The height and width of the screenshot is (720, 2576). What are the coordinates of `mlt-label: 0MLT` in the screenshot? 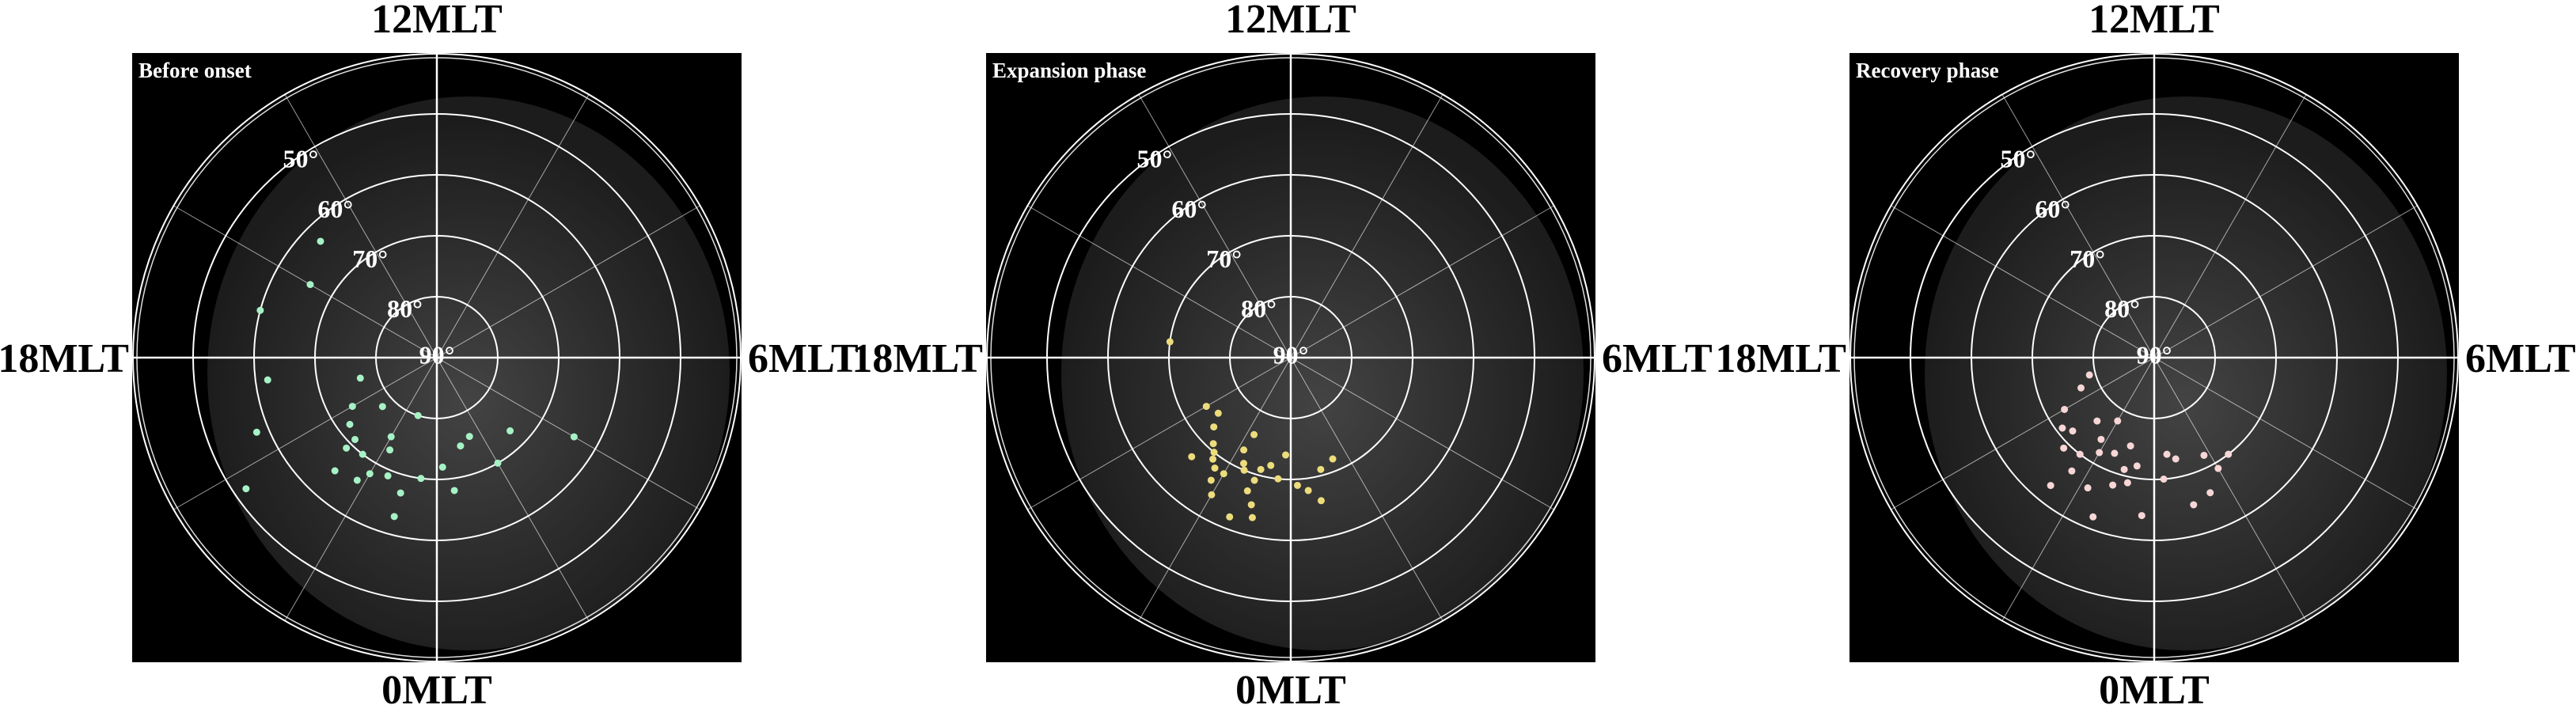 It's located at (436, 690).